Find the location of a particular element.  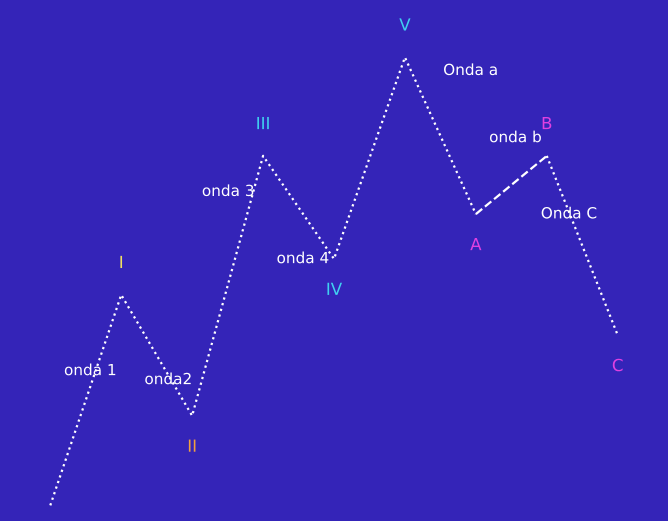

x-tick-label: I is located at coordinates (121, 262).